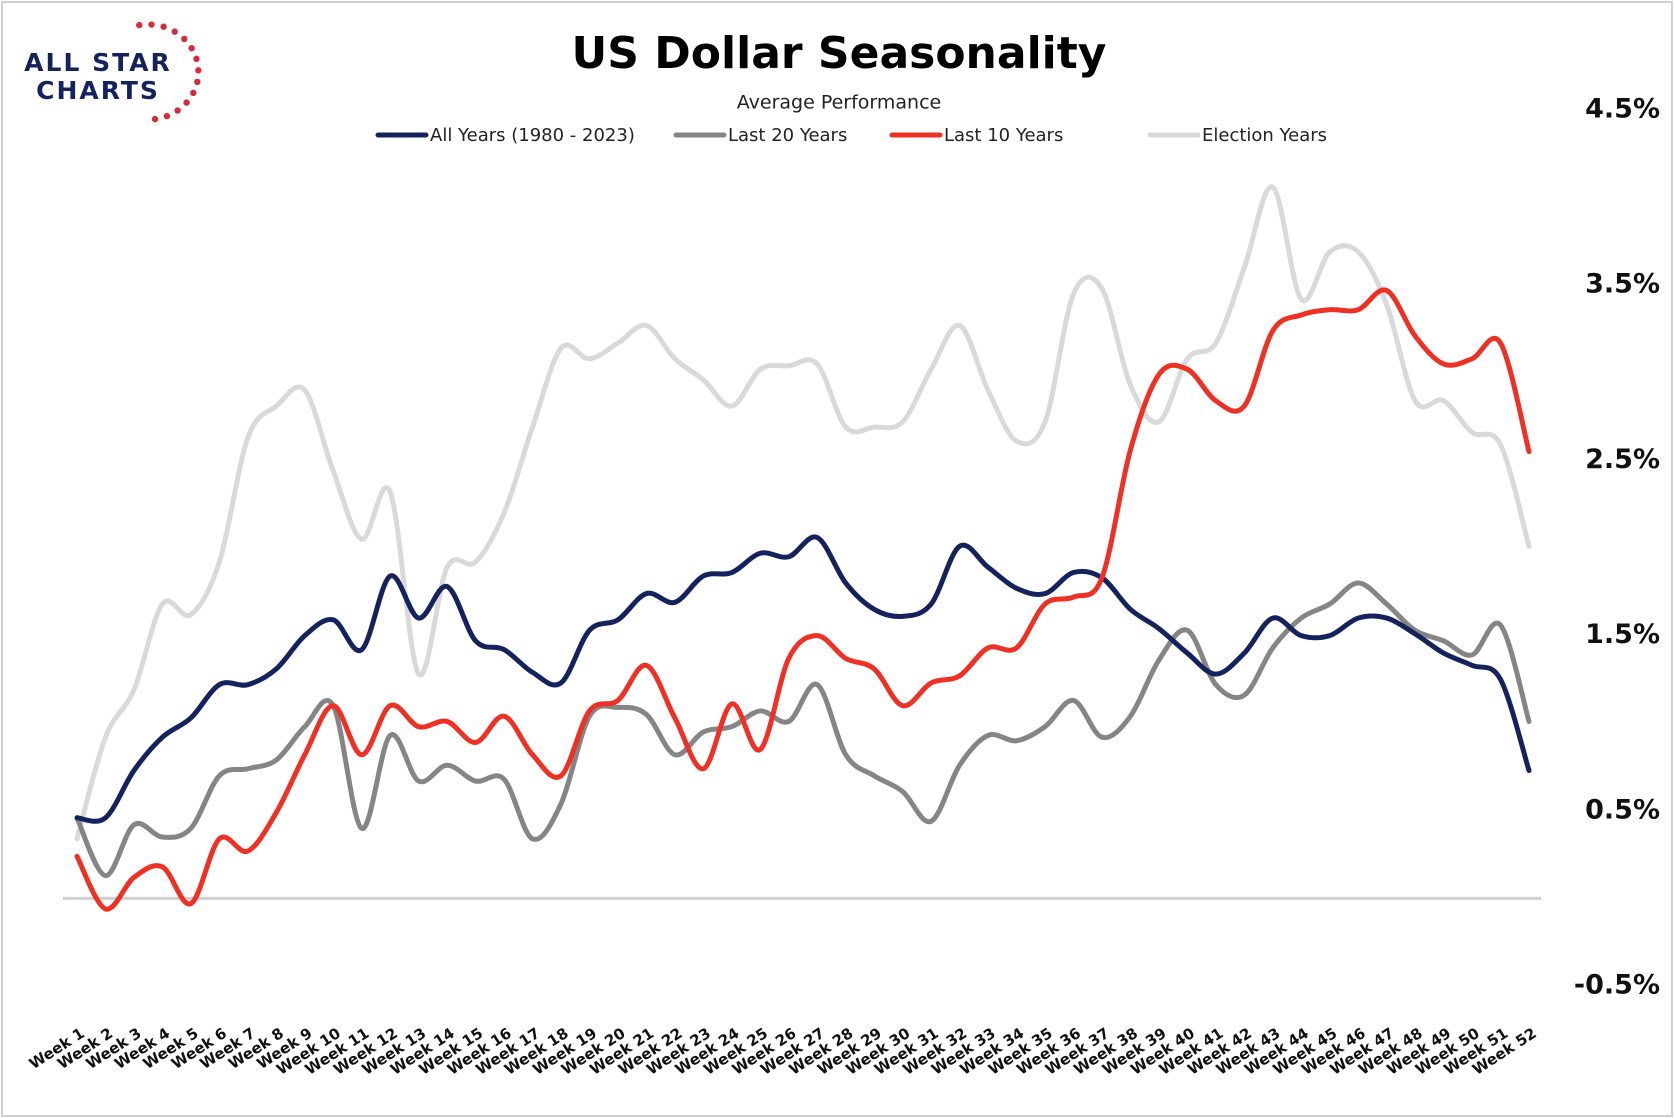  I want to click on legend-label: Election Years, so click(1264, 135).